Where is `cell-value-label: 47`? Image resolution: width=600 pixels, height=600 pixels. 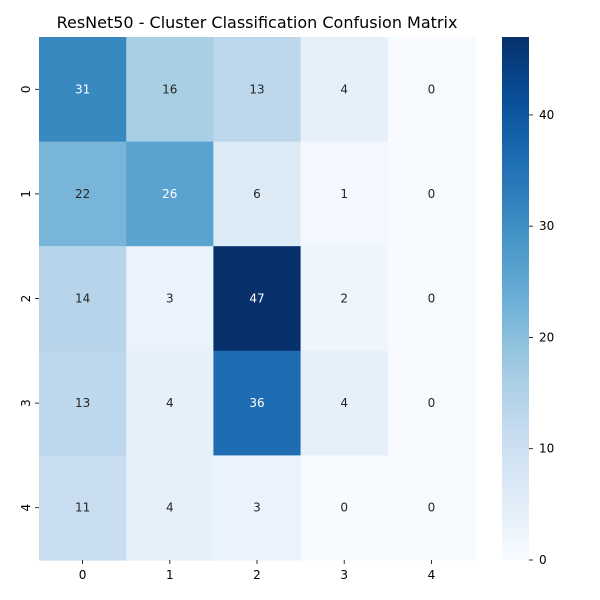
cell-value-label: 47 is located at coordinates (256, 299).